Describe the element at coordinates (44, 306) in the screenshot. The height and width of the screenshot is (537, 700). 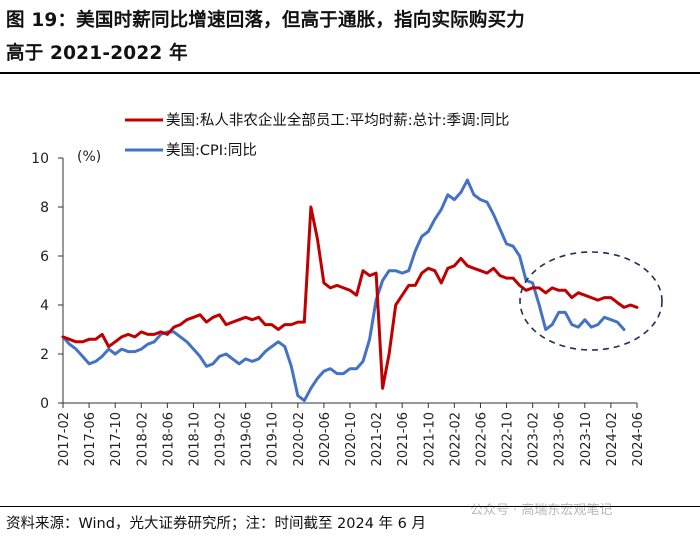
I see `y-tick-label: 4` at that location.